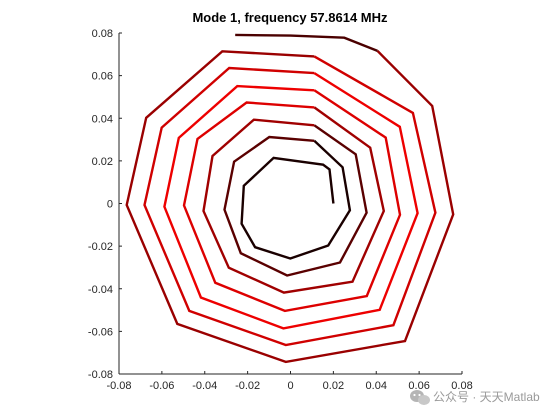  What do you see at coordinates (118, 386) in the screenshot?
I see `x-tick-label: -0.08` at bounding box center [118, 386].